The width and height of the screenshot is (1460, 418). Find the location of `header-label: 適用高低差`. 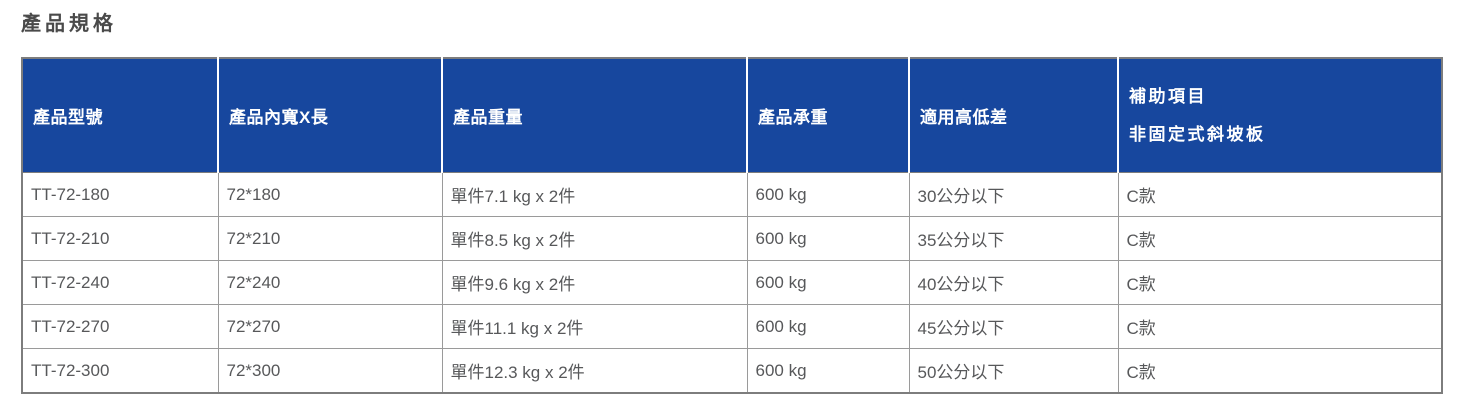

header-label: 適用高低差 is located at coordinates (964, 117).